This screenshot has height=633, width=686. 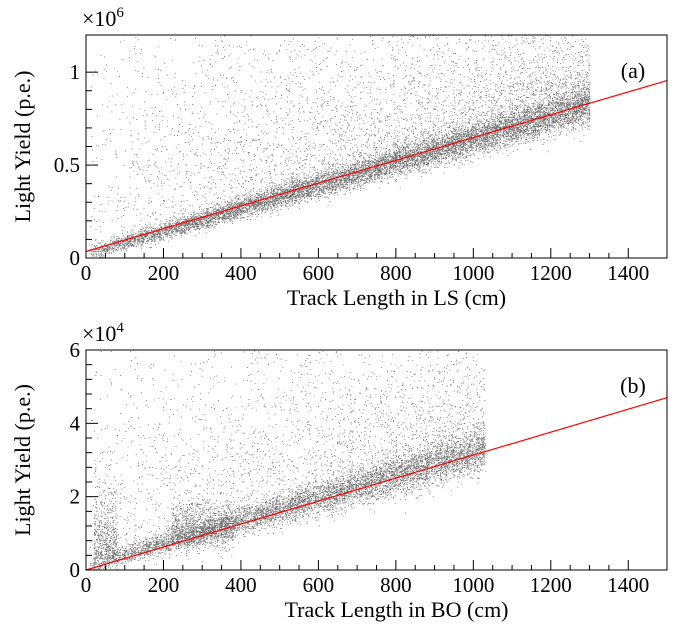 I want to click on x-tick-label-a: 400, so click(x=241, y=273).